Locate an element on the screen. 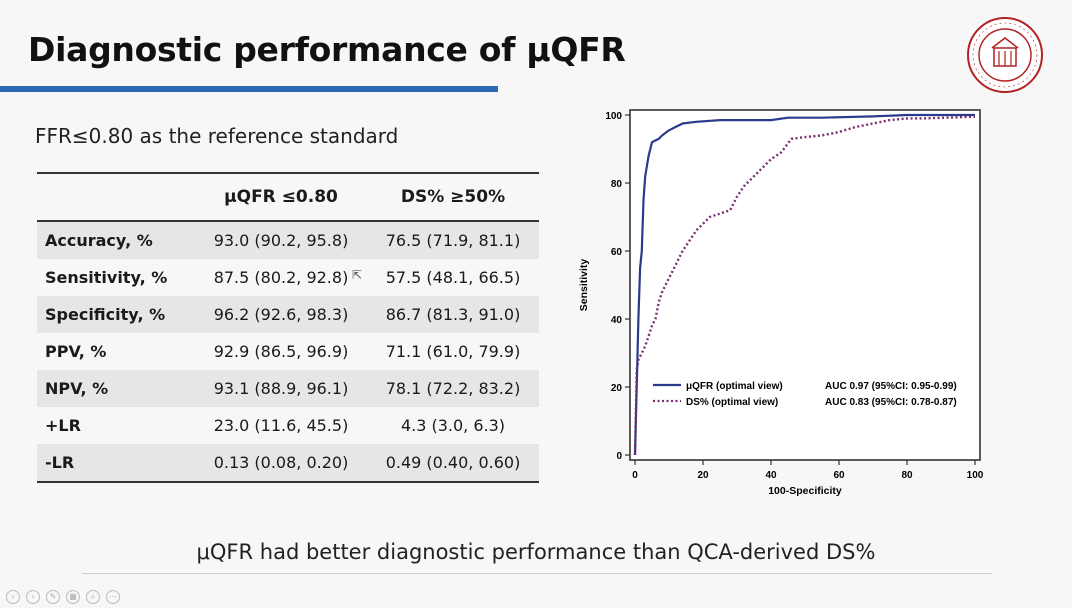 This screenshot has height=608, width=1072. x-tick-label: 80 is located at coordinates (907, 475).